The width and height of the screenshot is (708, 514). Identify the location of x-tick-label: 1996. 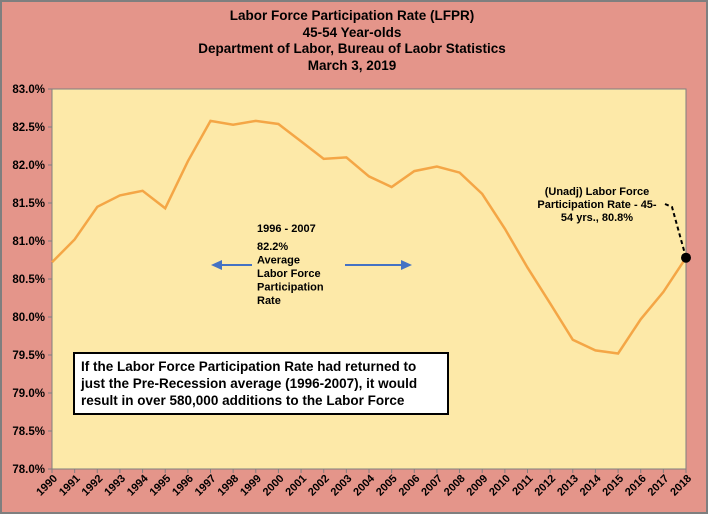
(183, 486).